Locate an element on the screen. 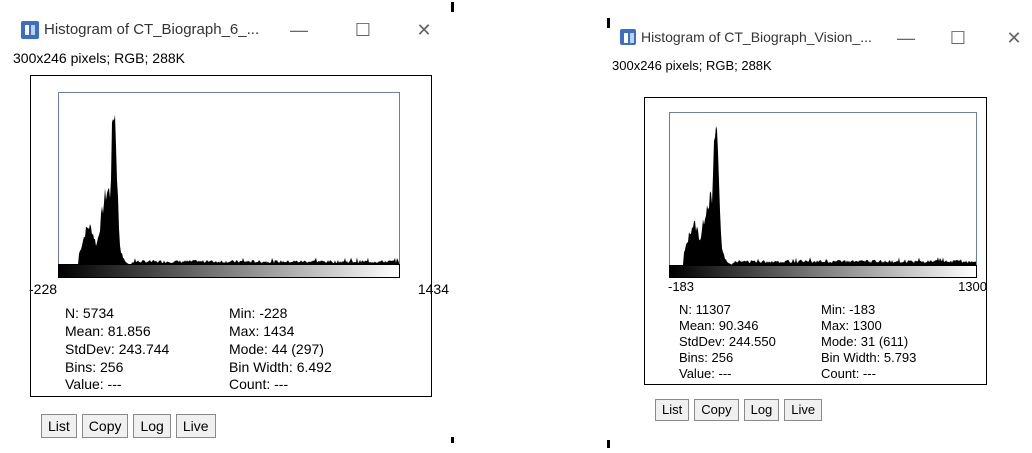  stat-max: Max: 1300 is located at coordinates (851, 325).